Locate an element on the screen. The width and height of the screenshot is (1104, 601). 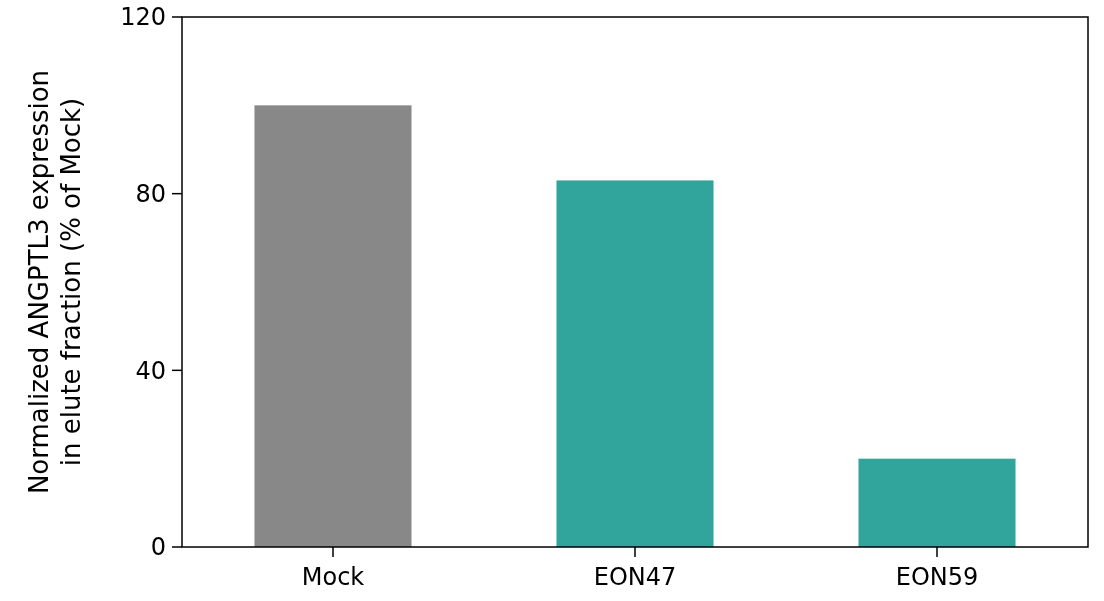
y-tick-label: 40 is located at coordinates (150, 370).